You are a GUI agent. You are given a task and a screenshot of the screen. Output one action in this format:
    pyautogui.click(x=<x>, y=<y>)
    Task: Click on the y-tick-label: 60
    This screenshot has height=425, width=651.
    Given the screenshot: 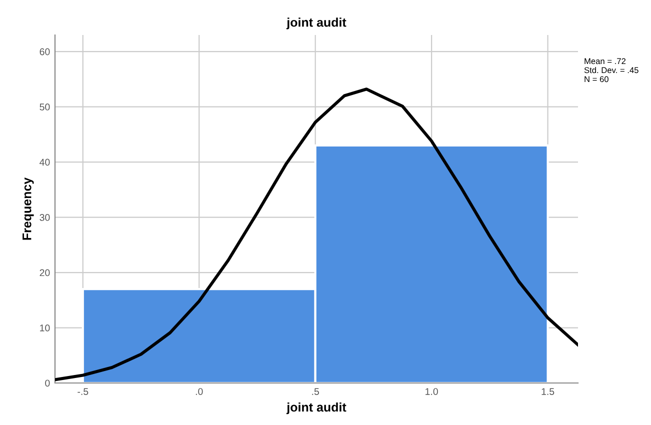 What is the action you would take?
    pyautogui.click(x=45, y=52)
    